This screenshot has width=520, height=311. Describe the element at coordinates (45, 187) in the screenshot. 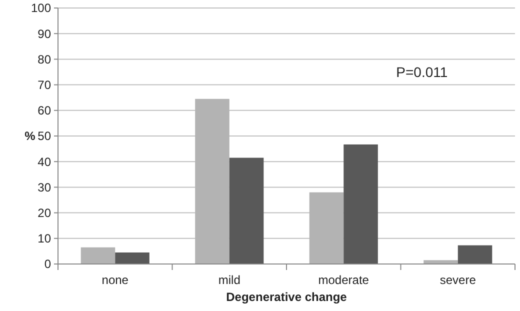

I see `y-tick-label: 30` at that location.